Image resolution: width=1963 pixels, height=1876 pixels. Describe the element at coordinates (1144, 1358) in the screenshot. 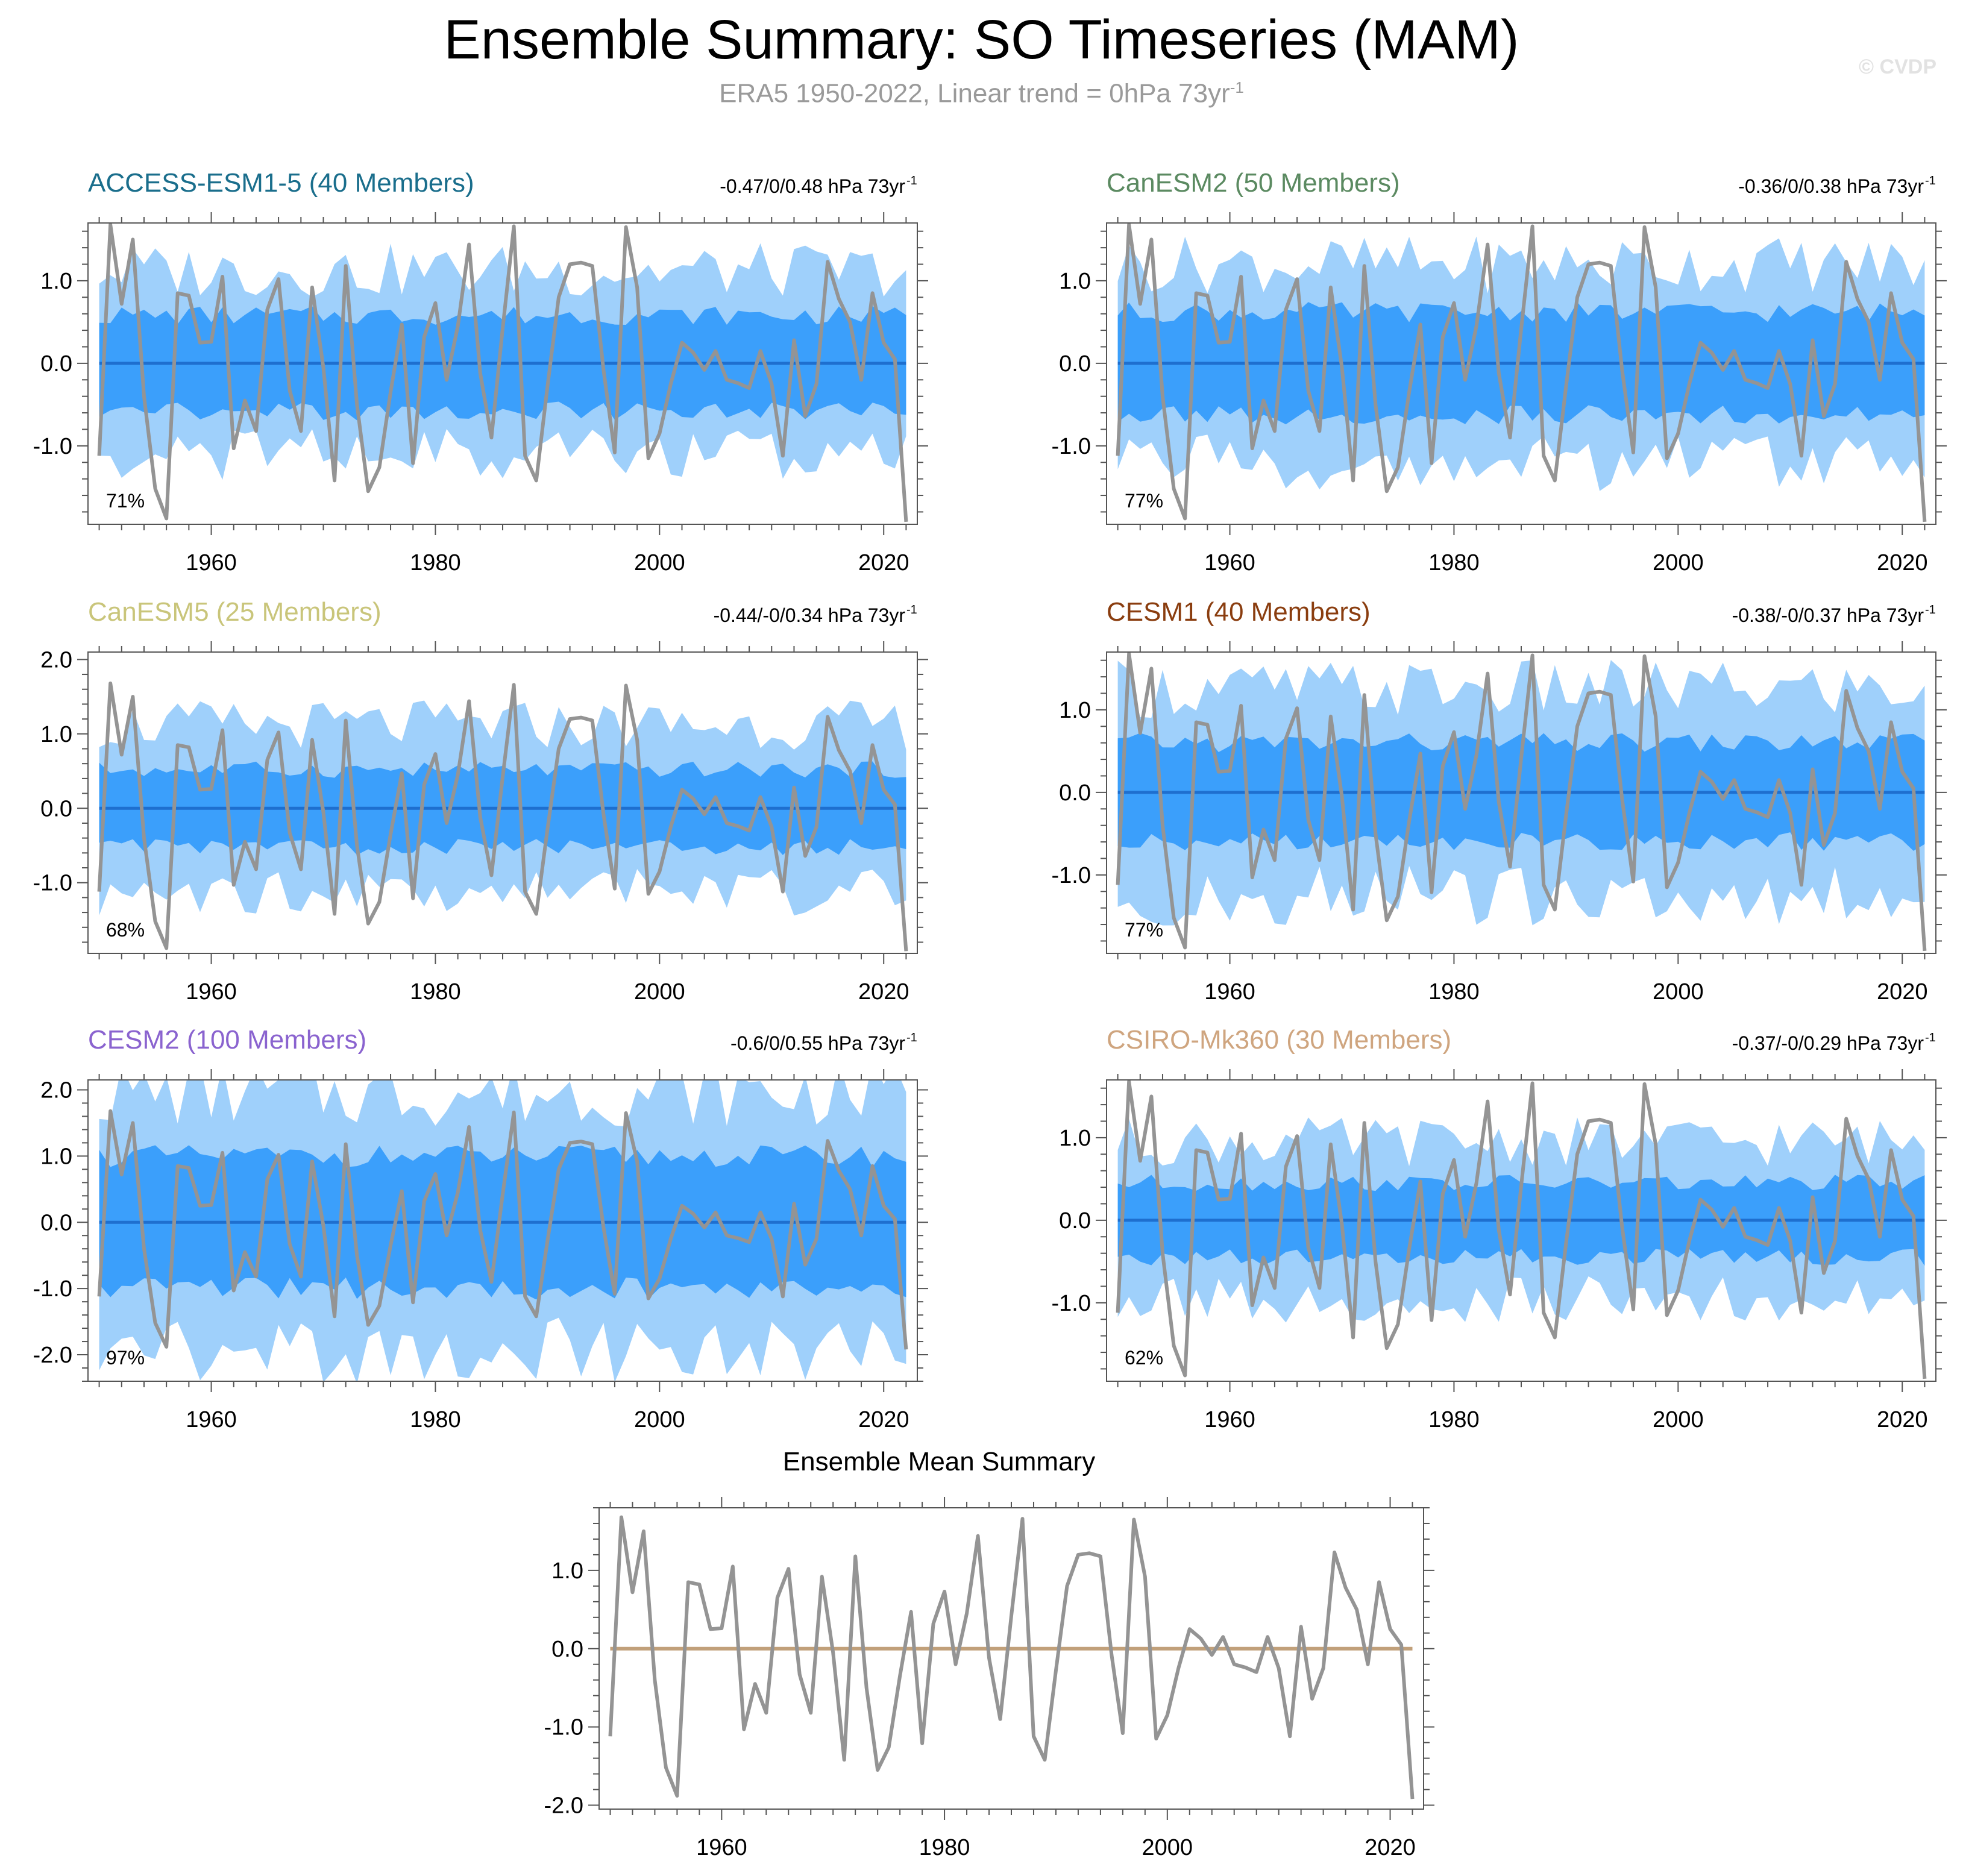

I see `panel-percent-label: 62%` at that location.